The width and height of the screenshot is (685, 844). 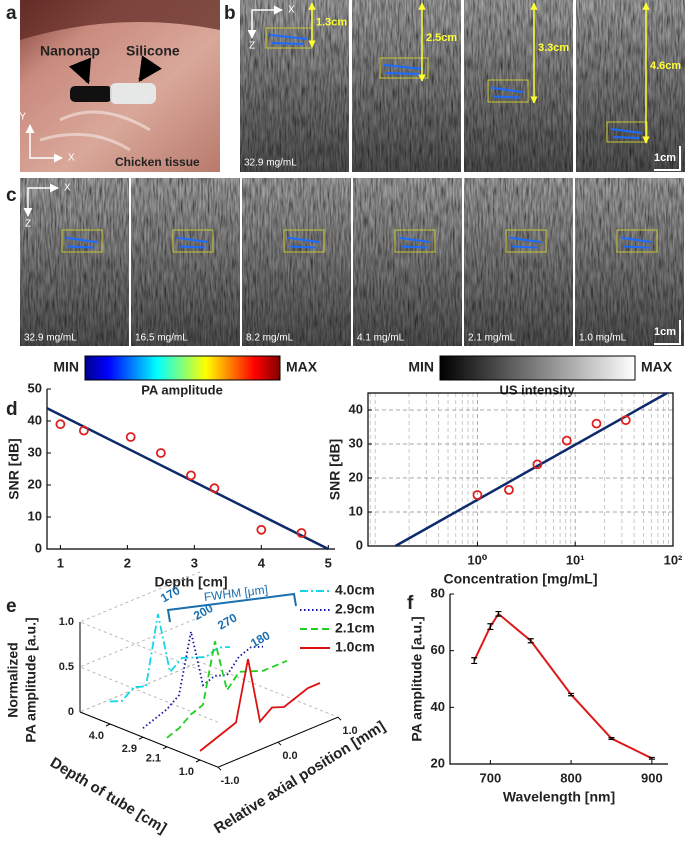 What do you see at coordinates (60, 562) in the screenshot?
I see `x-tick-label: 1` at bounding box center [60, 562].